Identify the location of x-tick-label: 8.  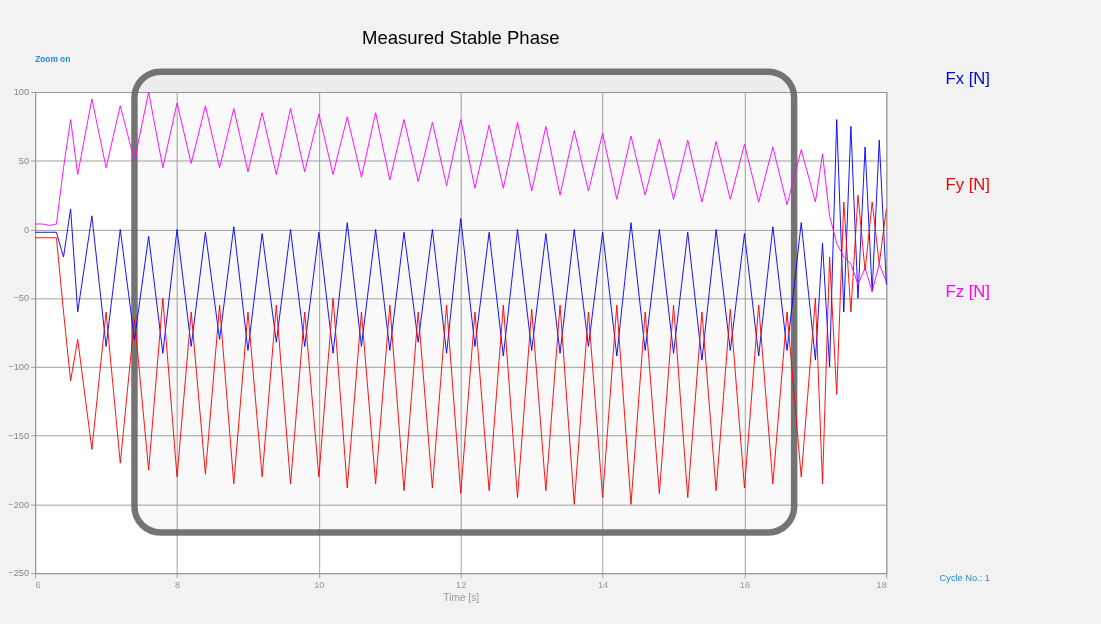
(177, 584).